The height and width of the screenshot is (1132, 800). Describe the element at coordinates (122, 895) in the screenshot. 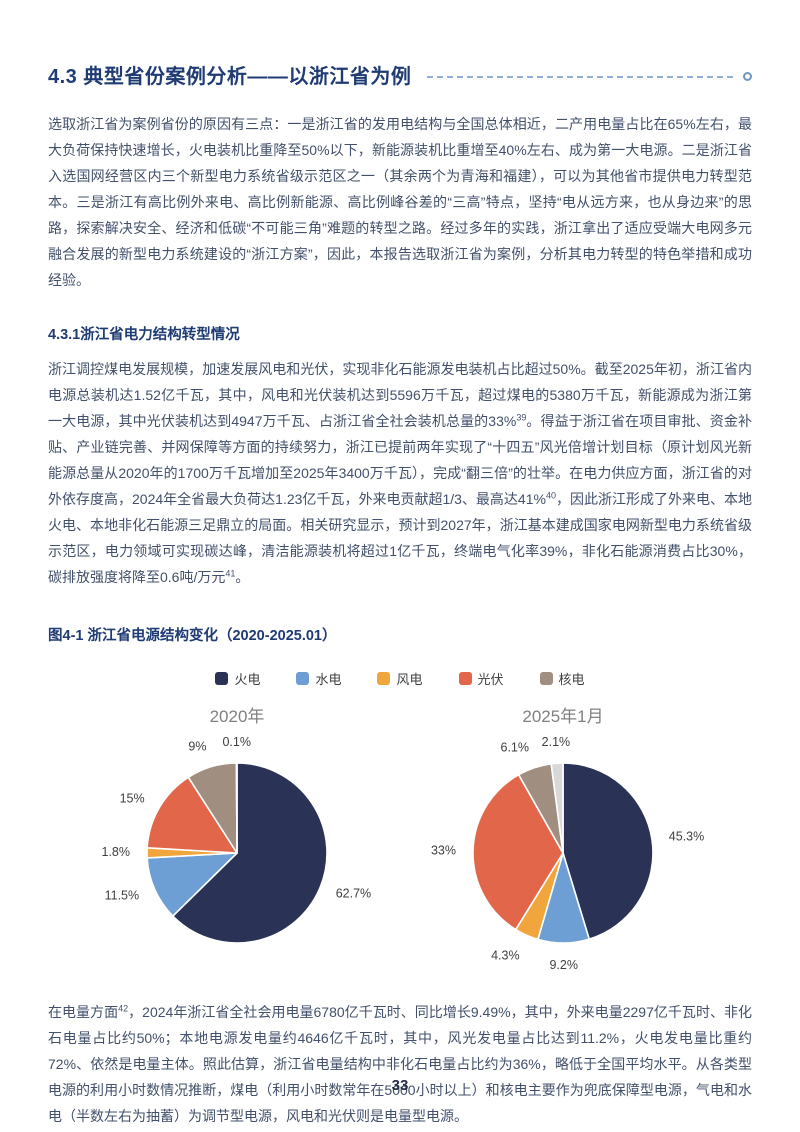

I see `pie-data-label: 11.5%` at that location.